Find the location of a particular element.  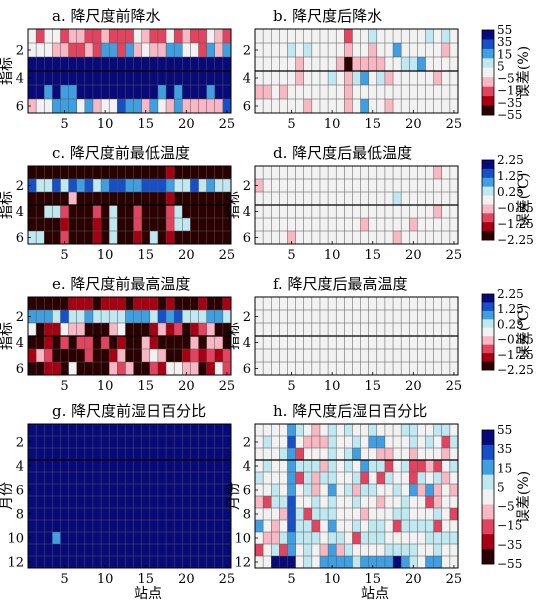

colorbar-tick-label: −35 is located at coordinates (509, 103).